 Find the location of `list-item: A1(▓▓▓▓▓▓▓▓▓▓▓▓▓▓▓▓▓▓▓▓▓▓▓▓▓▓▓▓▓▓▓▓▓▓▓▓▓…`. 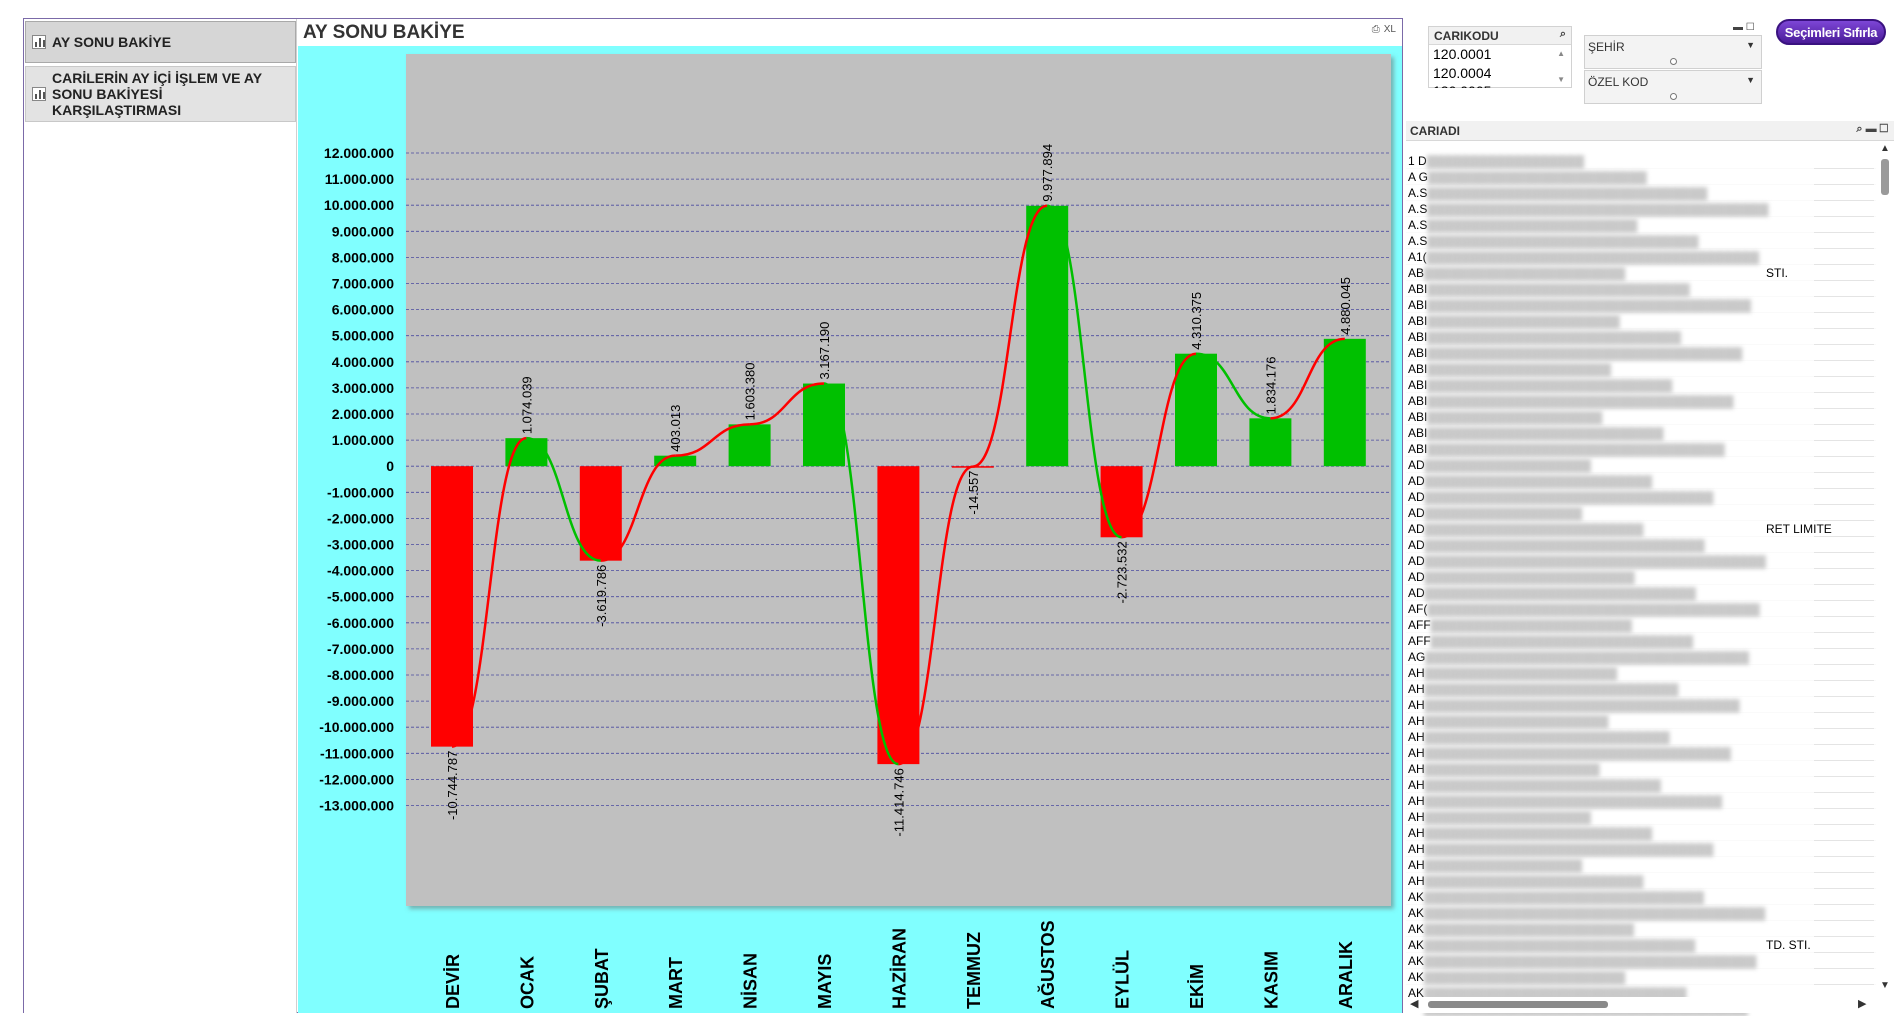

list-item: A1(▓▓▓▓▓▓▓▓▓▓▓▓▓▓▓▓▓▓▓▓▓▓▓▓▓▓▓▓▓▓▓▓▓▓▓▓▓… is located at coordinates (1641, 257).